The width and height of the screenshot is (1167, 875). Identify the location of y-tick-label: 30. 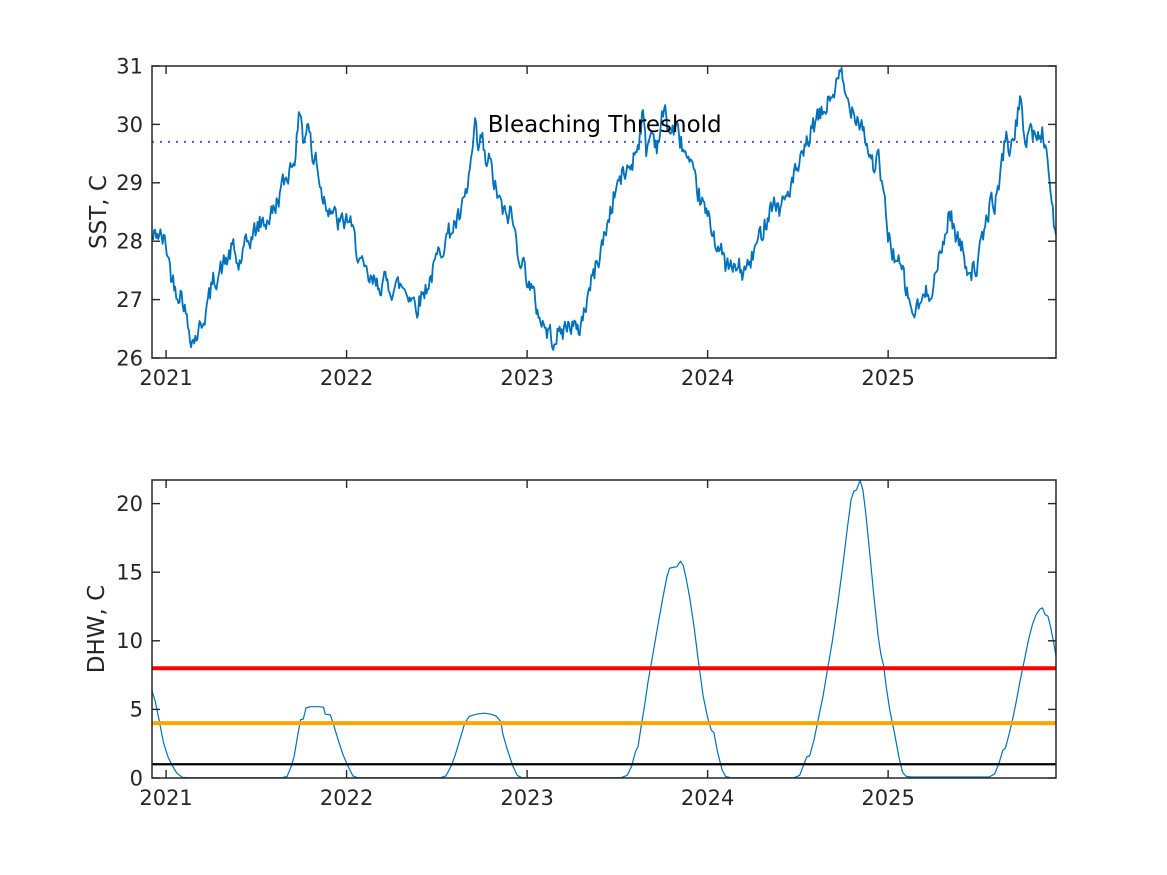
(129, 125).